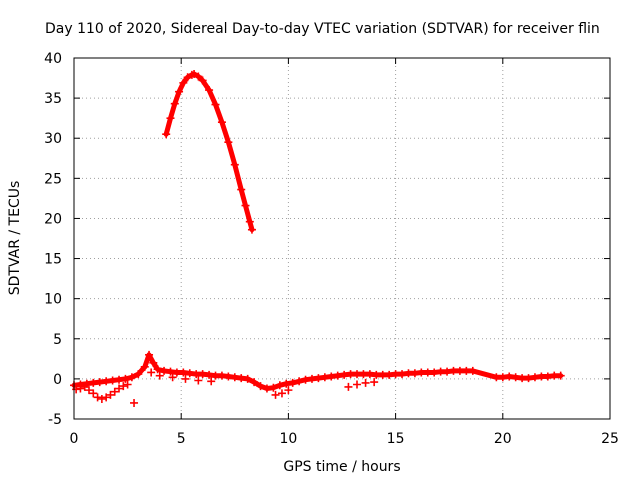  I want to click on series-baseline, so click(317, 371).